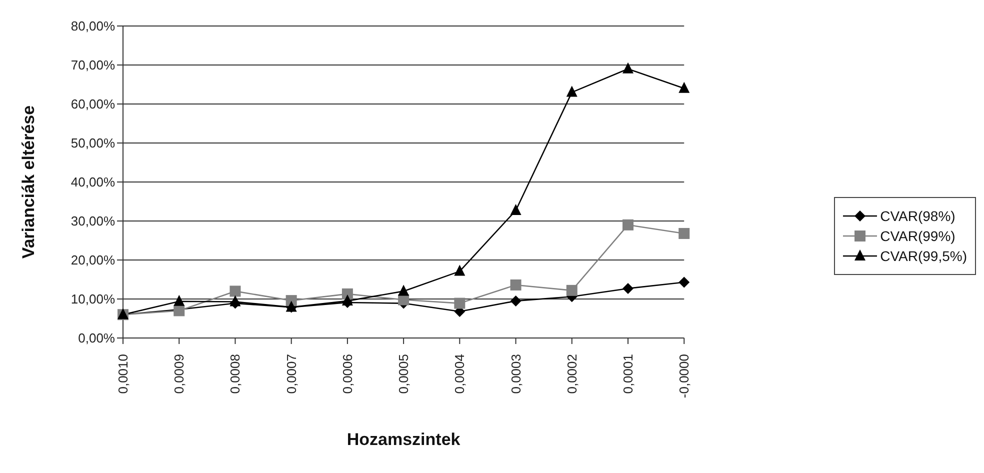 The image size is (984, 473). I want to click on x-tick-label: 0,0009, so click(179, 374).